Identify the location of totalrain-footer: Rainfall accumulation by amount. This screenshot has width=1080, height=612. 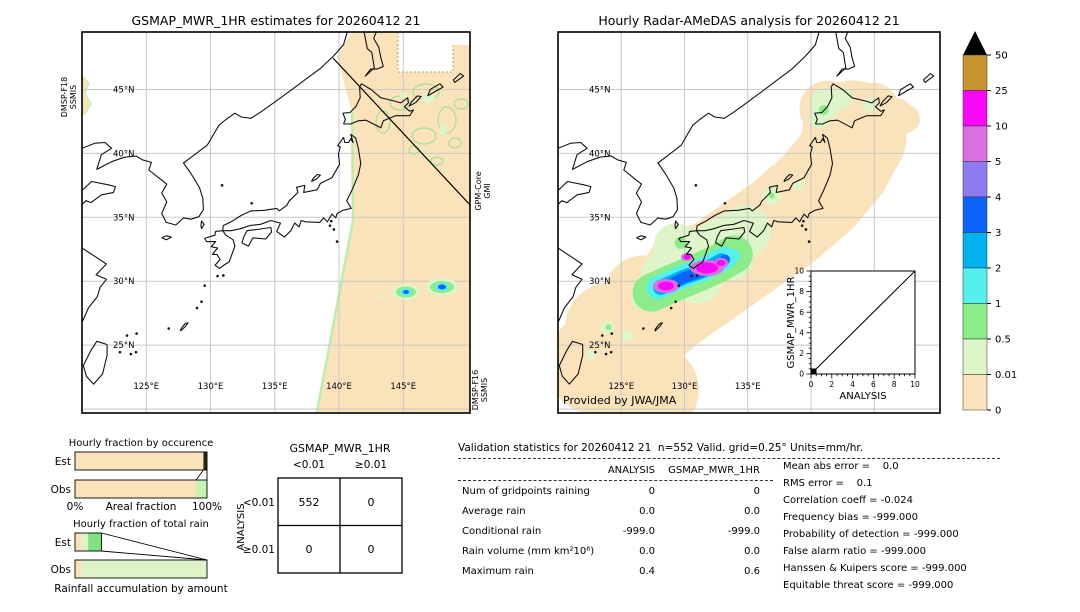
(140, 589).